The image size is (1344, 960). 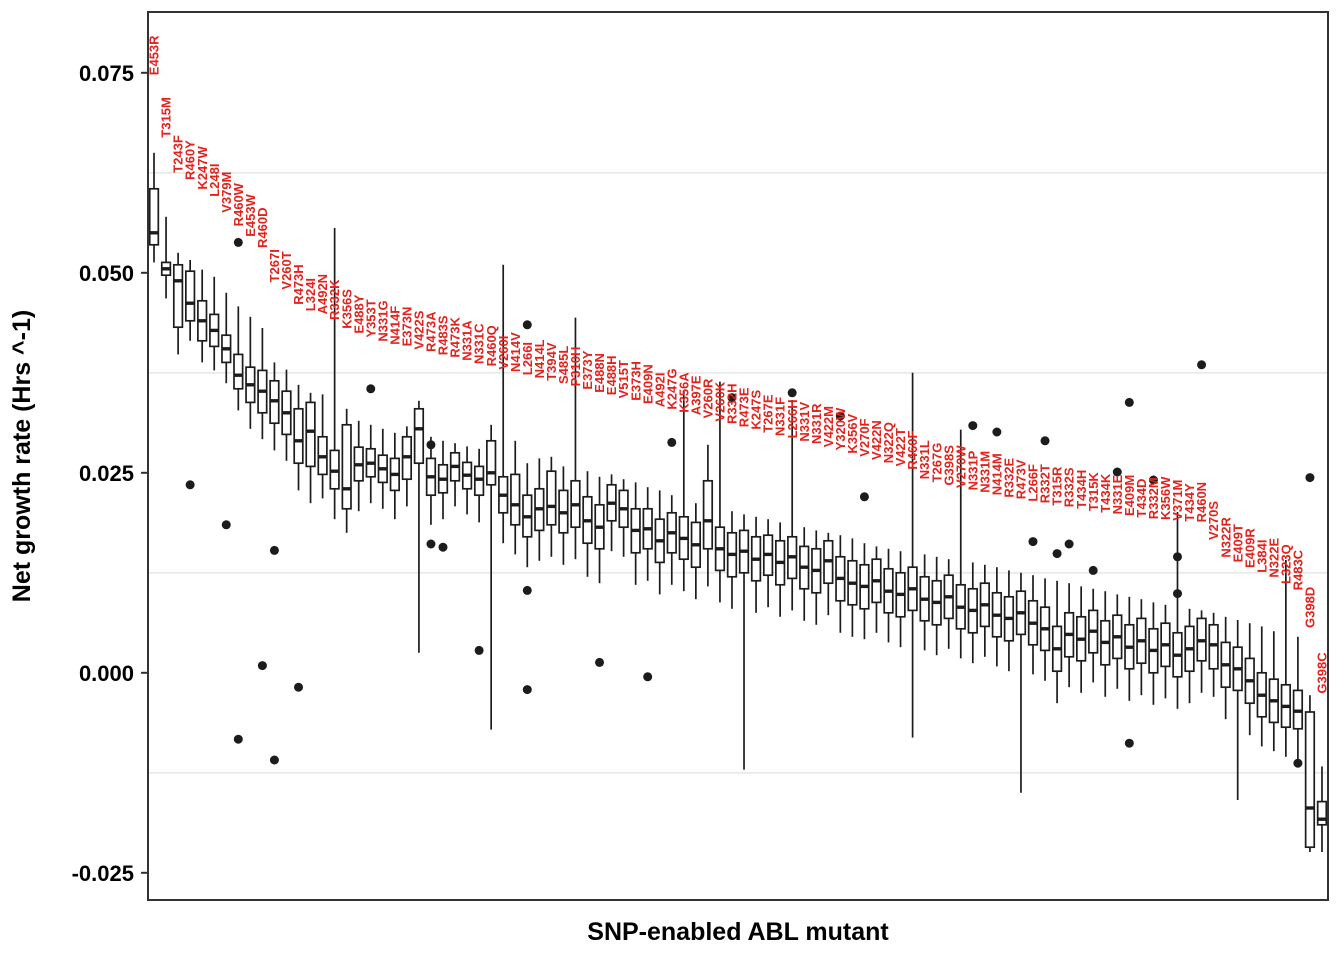 I want to click on mutant-label: E373H, so click(x=635, y=381).